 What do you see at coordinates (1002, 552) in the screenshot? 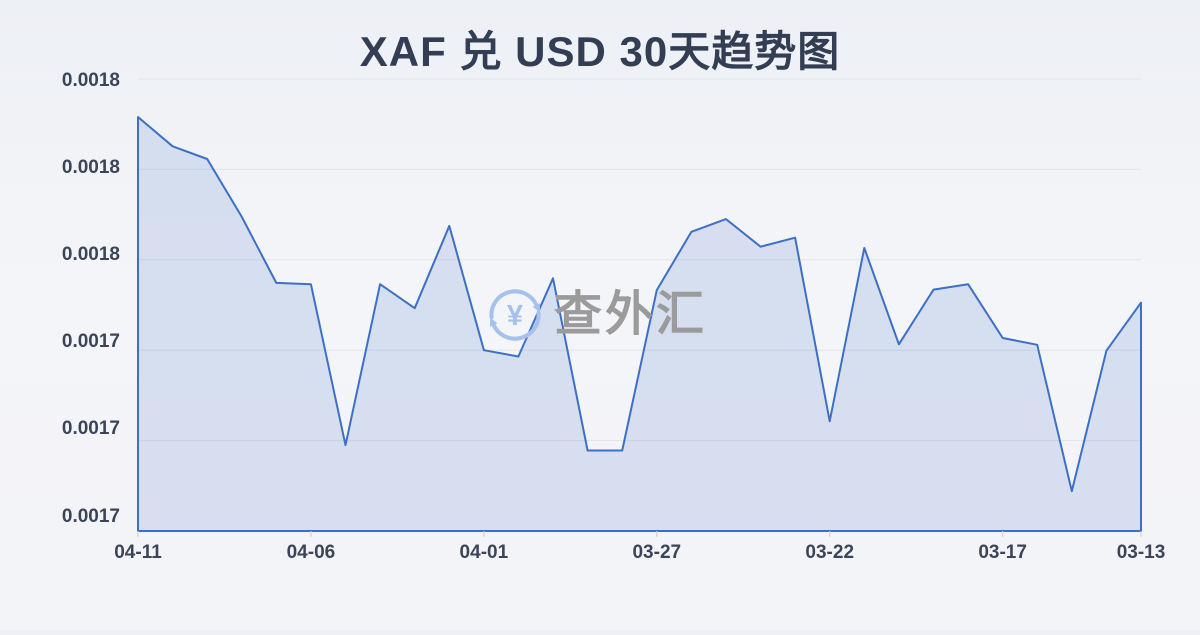
I see `x-axis-label: 03-17` at bounding box center [1002, 552].